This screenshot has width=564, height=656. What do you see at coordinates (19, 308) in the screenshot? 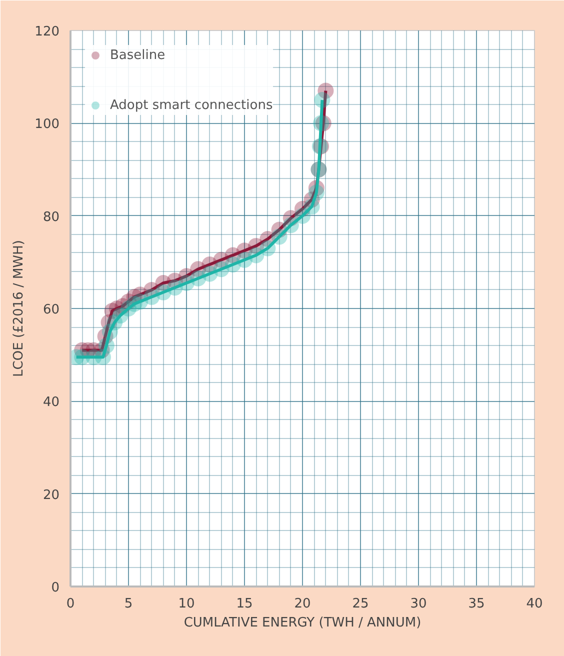
I see `y-axis-title: LCOE (£2016 / MWH)` at bounding box center [19, 308].